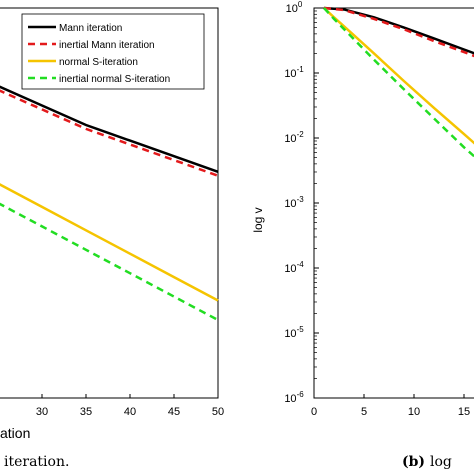 Image resolution: width=474 pixels, height=474 pixels. I want to click on right-y-tick-label: 10⁻⁴, so click(294, 267).